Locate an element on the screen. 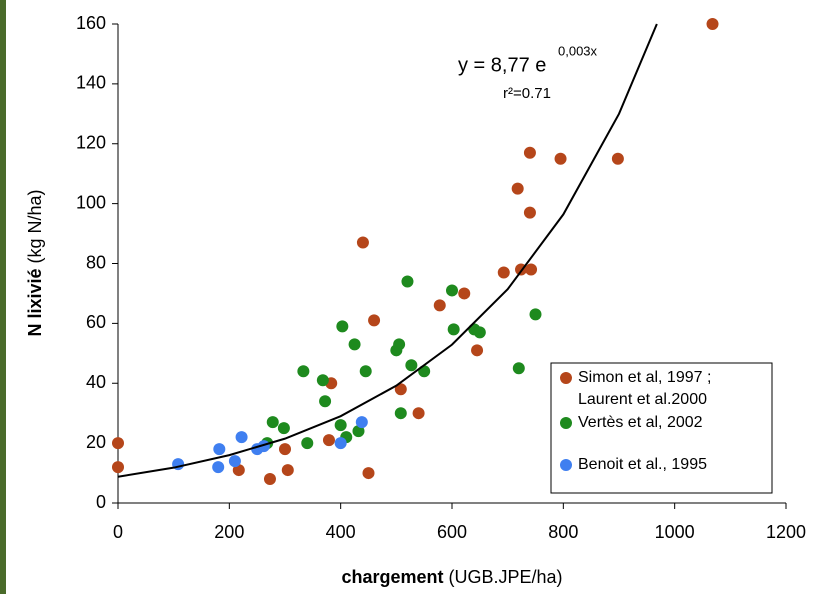 The height and width of the screenshot is (594, 816). x-axis-title-text: chargement (UGB.JPE/ha) is located at coordinates (451, 577).